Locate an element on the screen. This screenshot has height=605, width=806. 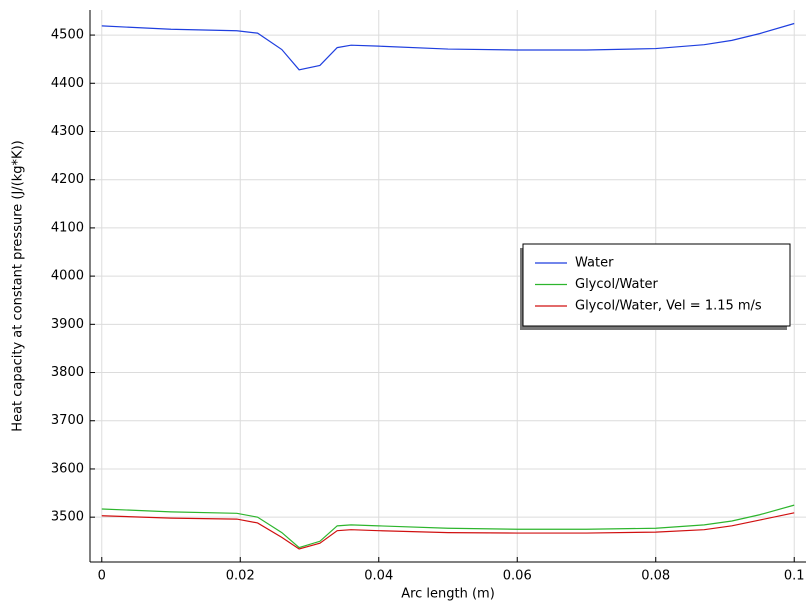
x-tick-label: 0.1 is located at coordinates (794, 576).